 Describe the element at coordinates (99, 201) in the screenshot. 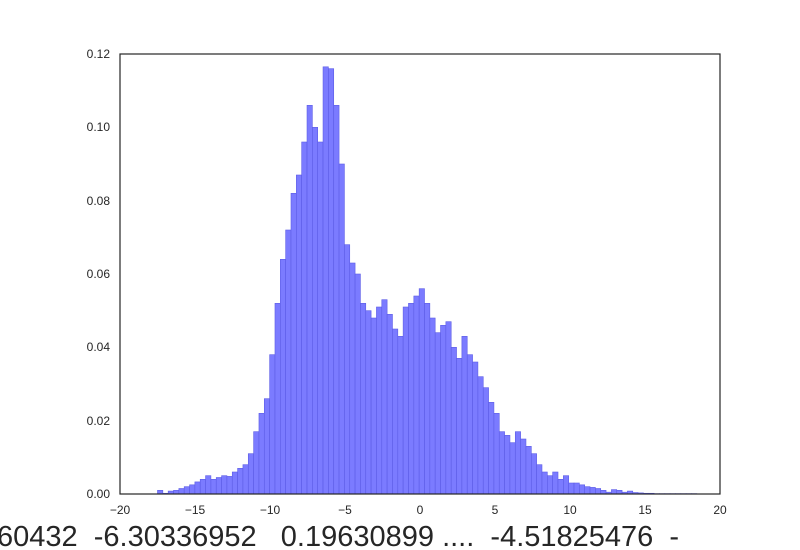

I see `y-tick-label: 0.08` at that location.